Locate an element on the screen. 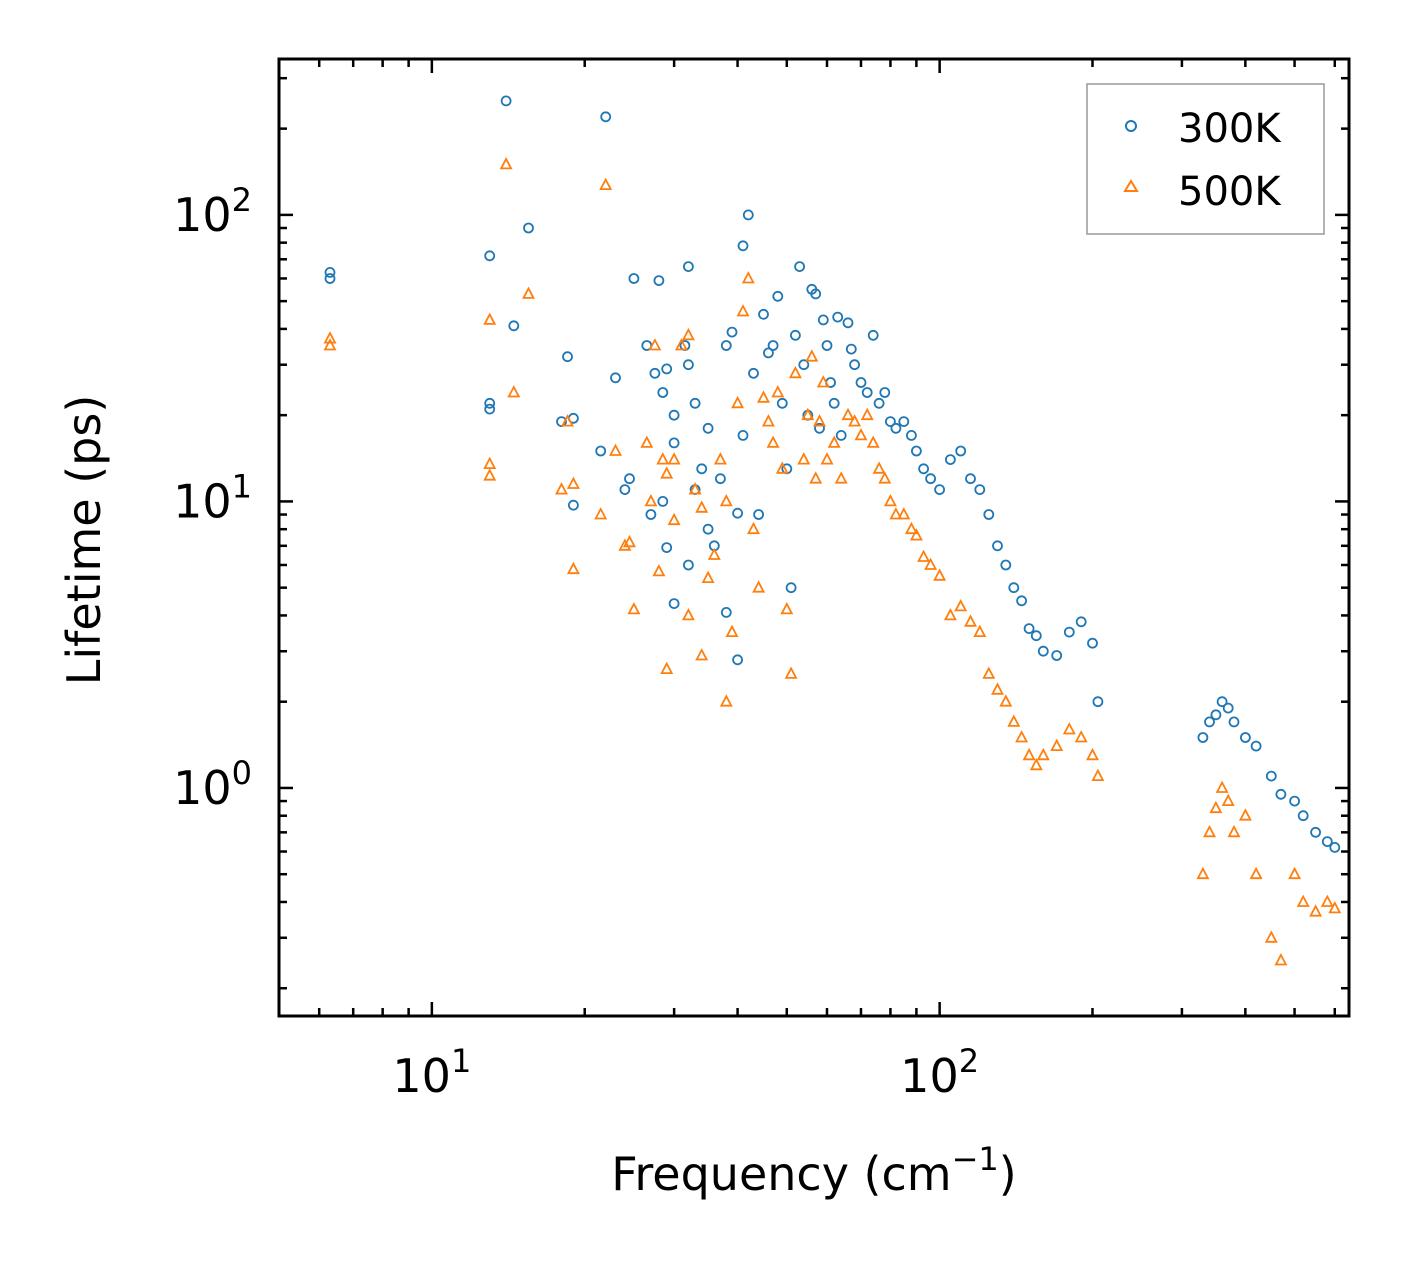 The image size is (1408, 1265). x-axis-label: Frequency (cm−1) is located at coordinates (813, 1170).